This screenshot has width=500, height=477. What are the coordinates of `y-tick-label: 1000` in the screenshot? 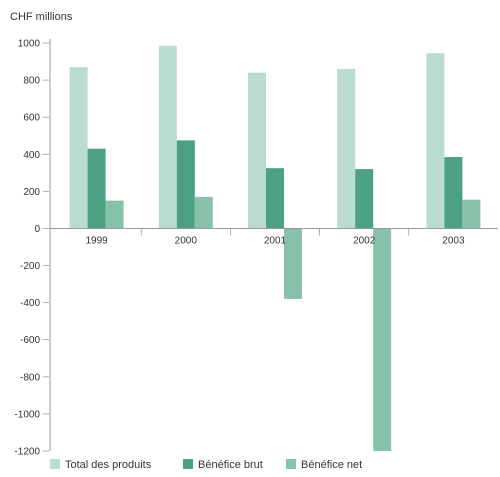 It's located at (29, 44).